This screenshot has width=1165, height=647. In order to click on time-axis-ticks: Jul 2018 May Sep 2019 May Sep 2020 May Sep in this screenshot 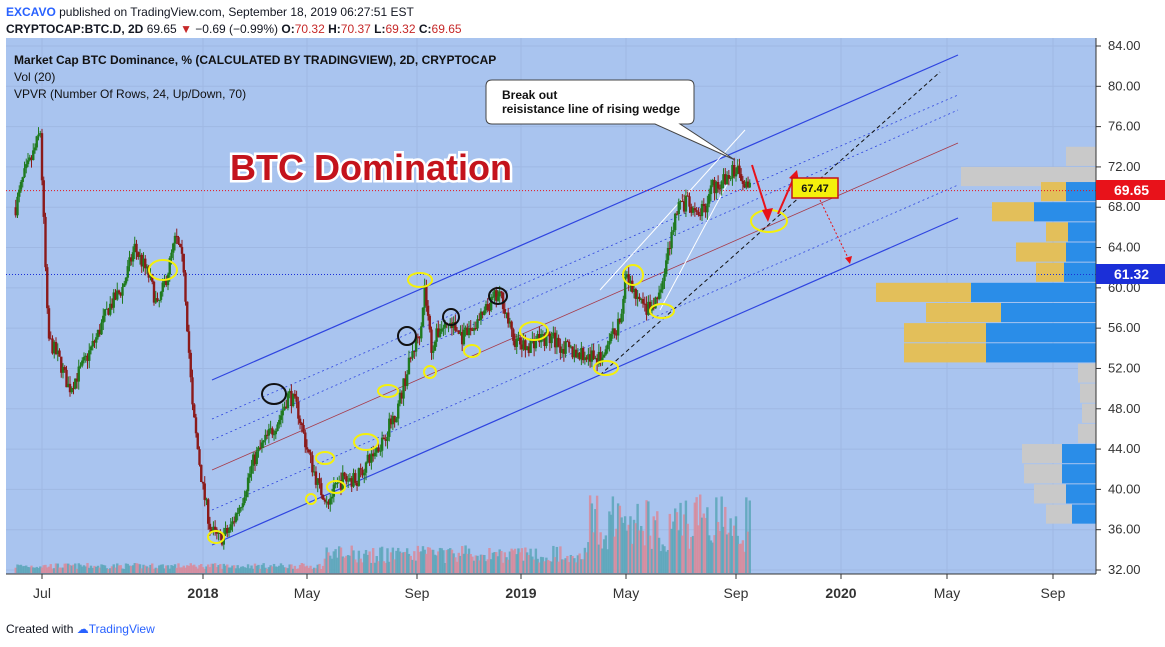, I will do `click(549, 587)`.